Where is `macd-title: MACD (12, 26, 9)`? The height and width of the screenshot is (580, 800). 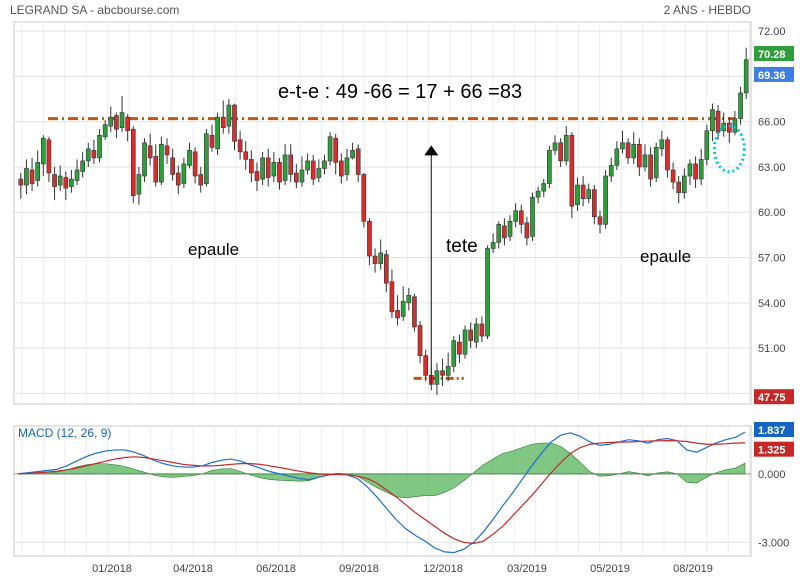
macd-title: MACD (12, 26, 9) is located at coordinates (64, 433).